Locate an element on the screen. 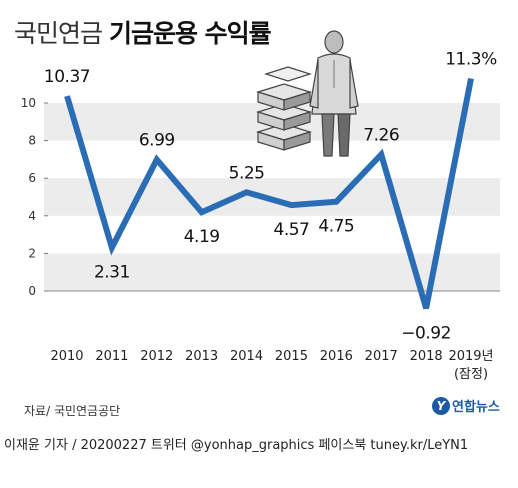 This screenshot has height=488, width=518. source-note: 자료/ 국민연금공단 is located at coordinates (72, 411).